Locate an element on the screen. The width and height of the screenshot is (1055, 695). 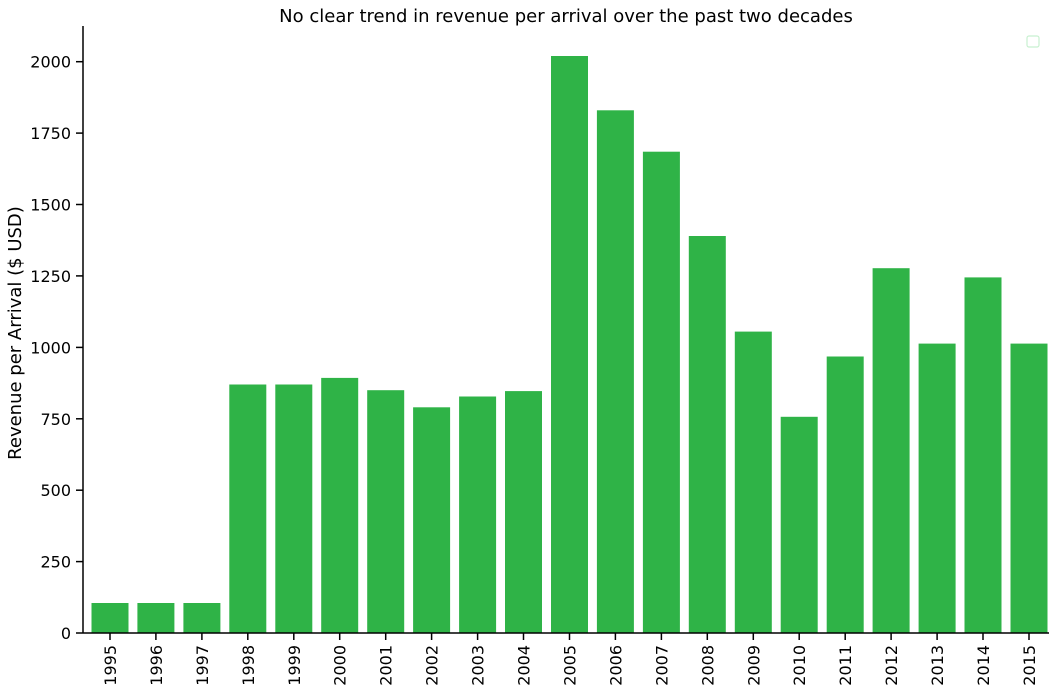
x-tick-label: 2000 is located at coordinates (340, 665).